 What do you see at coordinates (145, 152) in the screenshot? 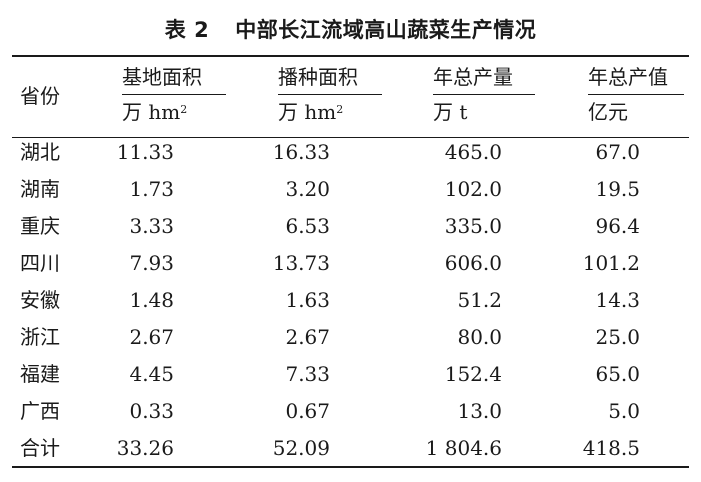
I see `table-cell: 11.33` at bounding box center [145, 152].